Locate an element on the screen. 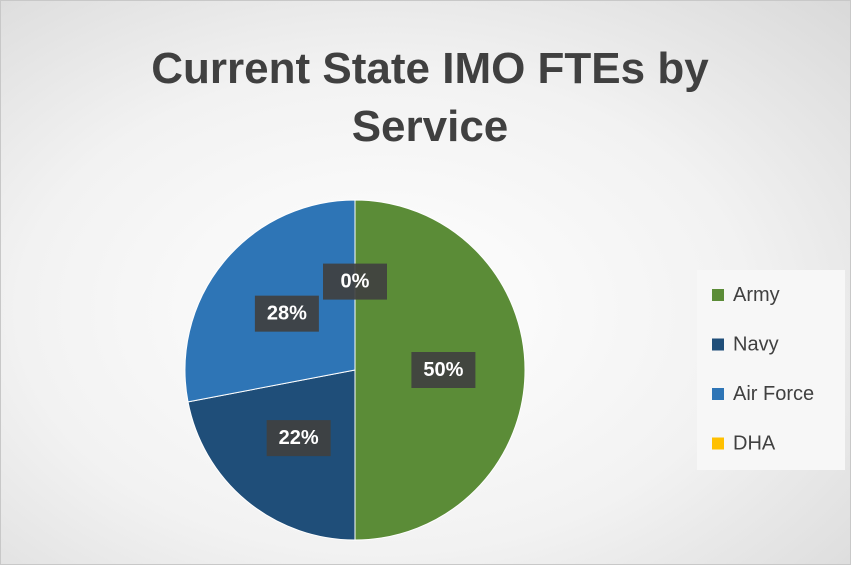  chart-title: Current State IMO FTEs by Service is located at coordinates (430, 97).